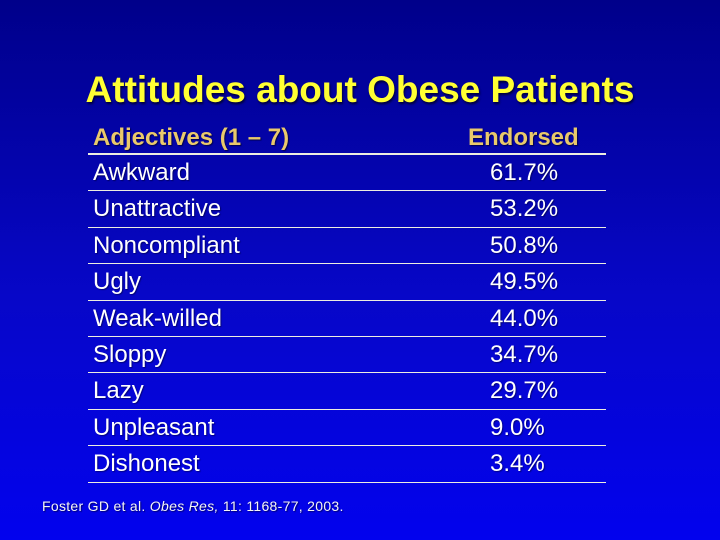  Describe the element at coordinates (154, 427) in the screenshot. I see `adjective-cell: Unpleasant` at that location.